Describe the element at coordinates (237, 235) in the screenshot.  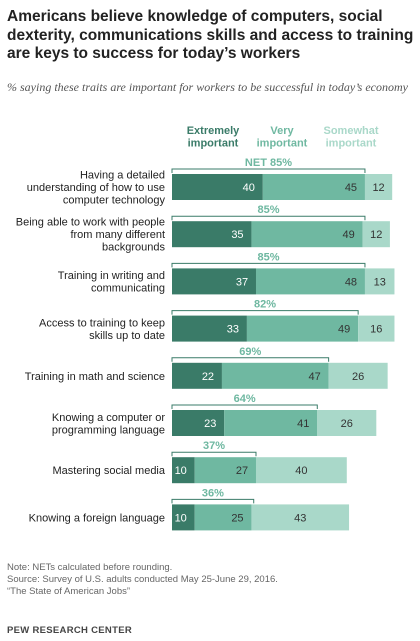
I see `bar-value-label: 35` at that location.